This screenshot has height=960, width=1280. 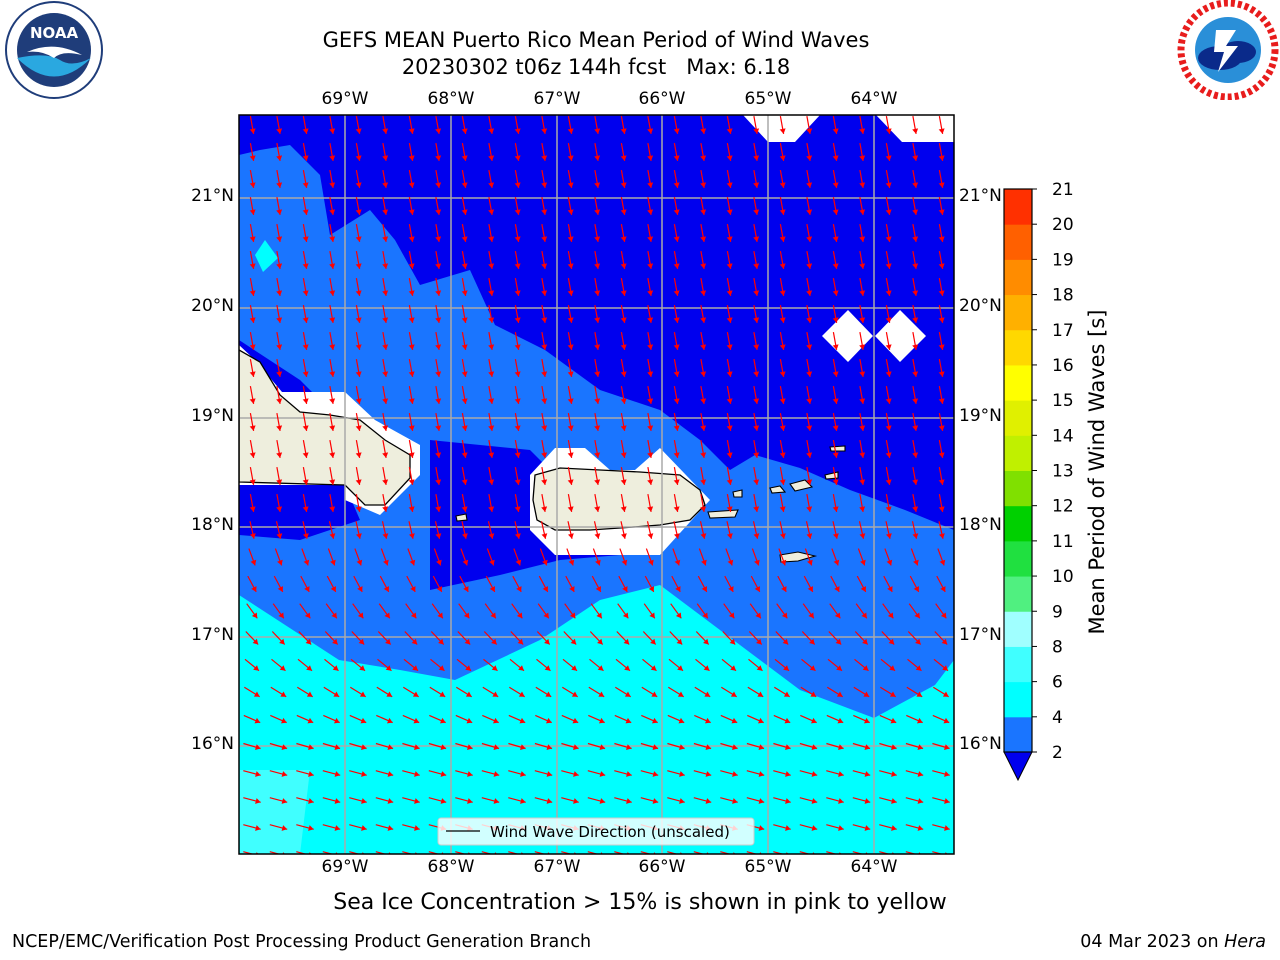 What do you see at coordinates (768, 867) in the screenshot?
I see `lon-label: 65°W` at bounding box center [768, 867].